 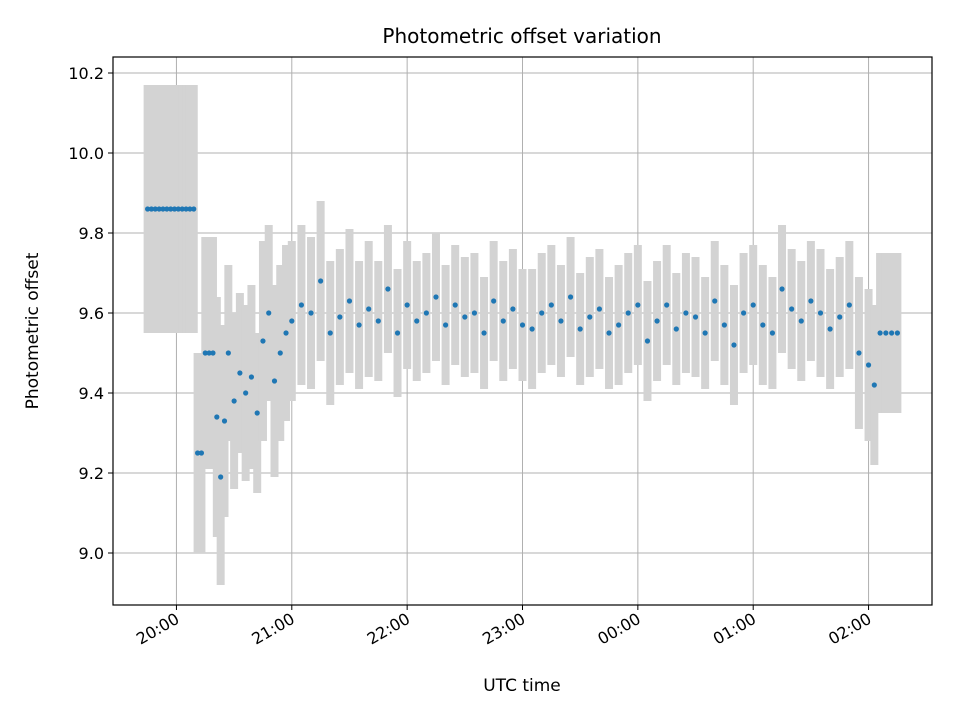 What do you see at coordinates (33, 330) in the screenshot?
I see `y-axis-title: Photometric offset` at bounding box center [33, 330].